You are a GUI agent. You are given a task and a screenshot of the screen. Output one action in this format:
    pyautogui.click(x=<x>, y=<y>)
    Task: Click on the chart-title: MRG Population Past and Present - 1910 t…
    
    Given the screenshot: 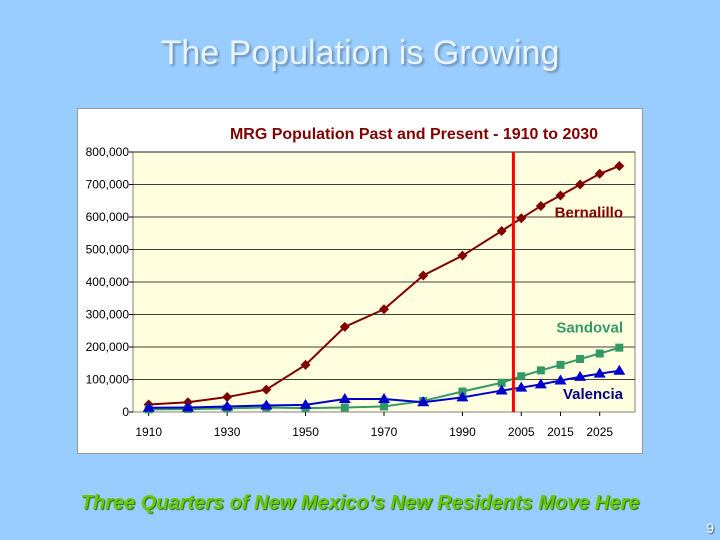 What is the action you would take?
    pyautogui.click(x=414, y=134)
    